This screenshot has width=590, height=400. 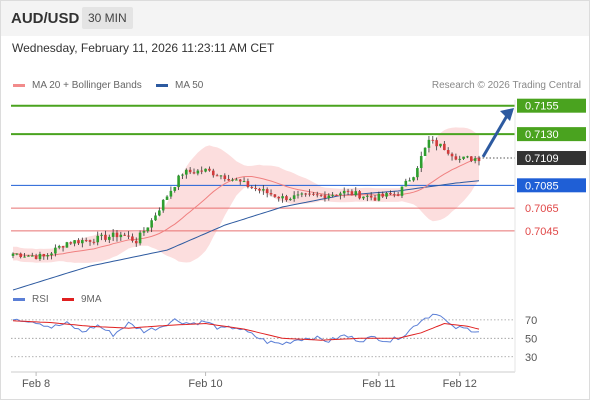 What do you see at coordinates (542, 159) in the screenshot?
I see `current-price-label: 0.7109` at bounding box center [542, 159].